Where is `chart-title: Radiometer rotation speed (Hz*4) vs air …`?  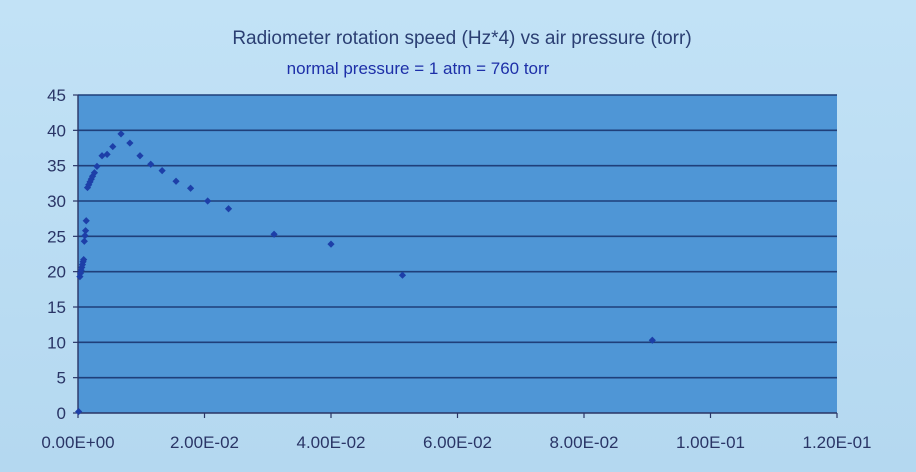 chart-title: Radiometer rotation speed (Hz*4) vs air … is located at coordinates (461, 38).